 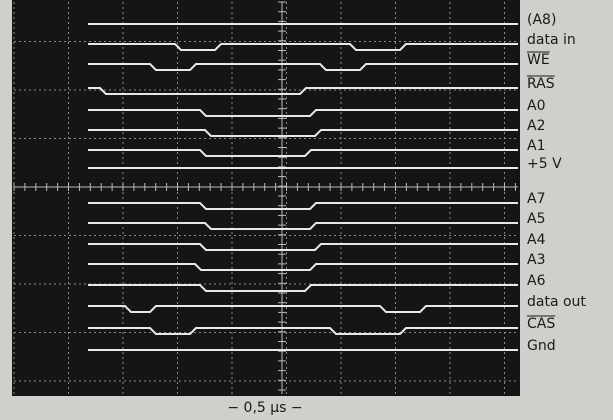 What do you see at coordinates (536, 199) in the screenshot?
I see `signal-label: A7` at bounding box center [536, 199].